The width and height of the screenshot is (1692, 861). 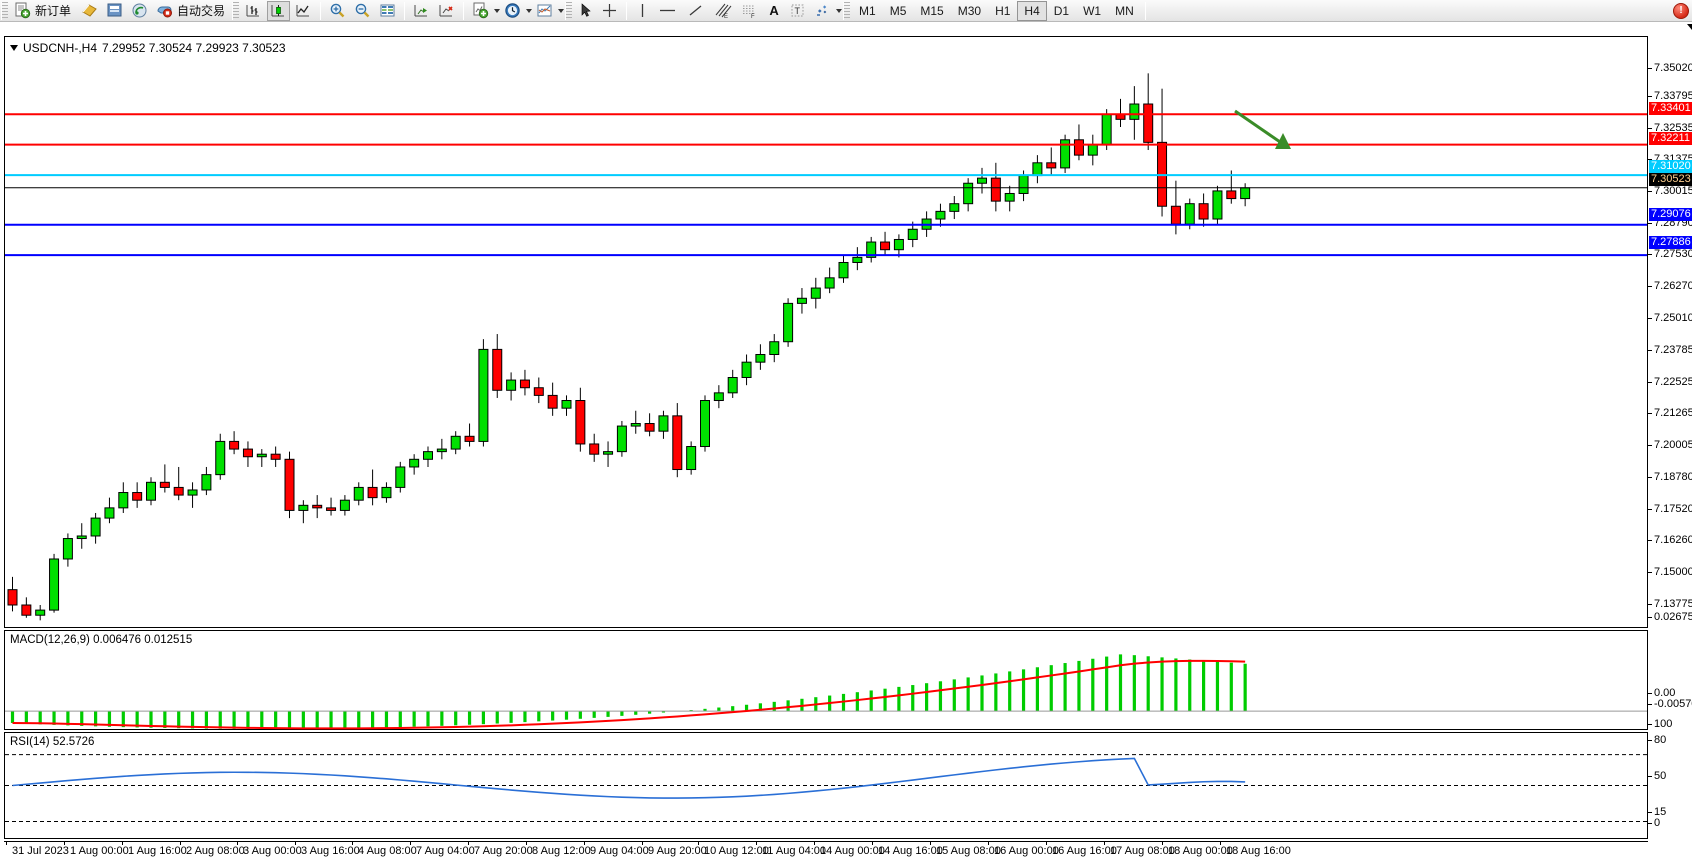 I want to click on templates-button, so click(x=544, y=11).